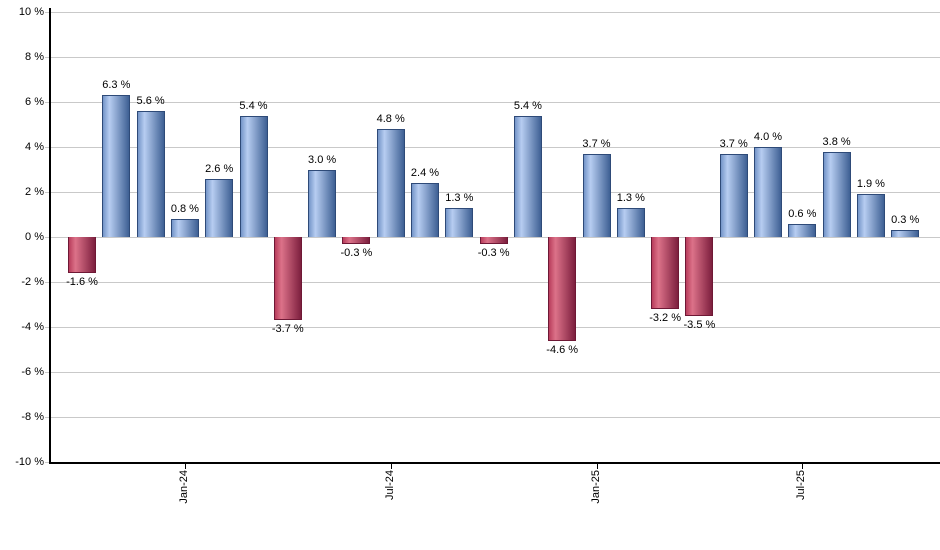  Describe the element at coordinates (802, 213) in the screenshot. I see `bar-value-label: 0.6 %` at that location.